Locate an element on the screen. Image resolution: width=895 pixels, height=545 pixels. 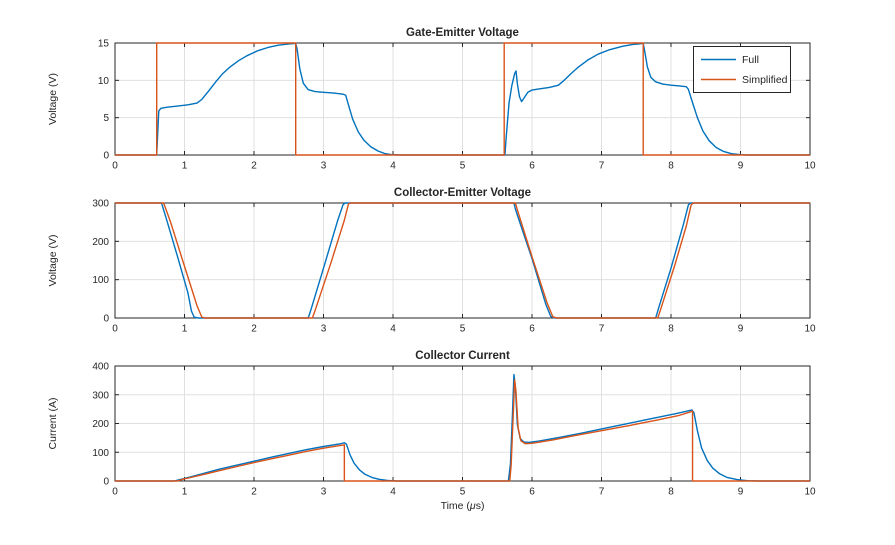
y-tick-label: 5 is located at coordinates (106, 118).